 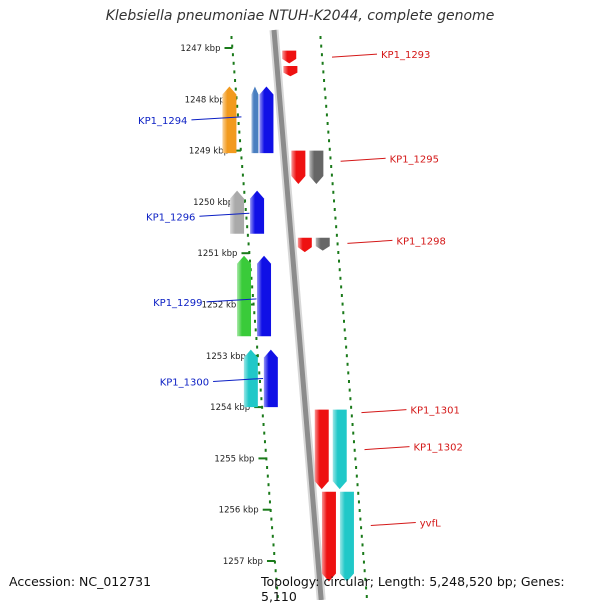 What do you see at coordinates (170, 217) in the screenshot?
I see `gene-label-kp1_1296: KP1_1296` at bounding box center [170, 217].